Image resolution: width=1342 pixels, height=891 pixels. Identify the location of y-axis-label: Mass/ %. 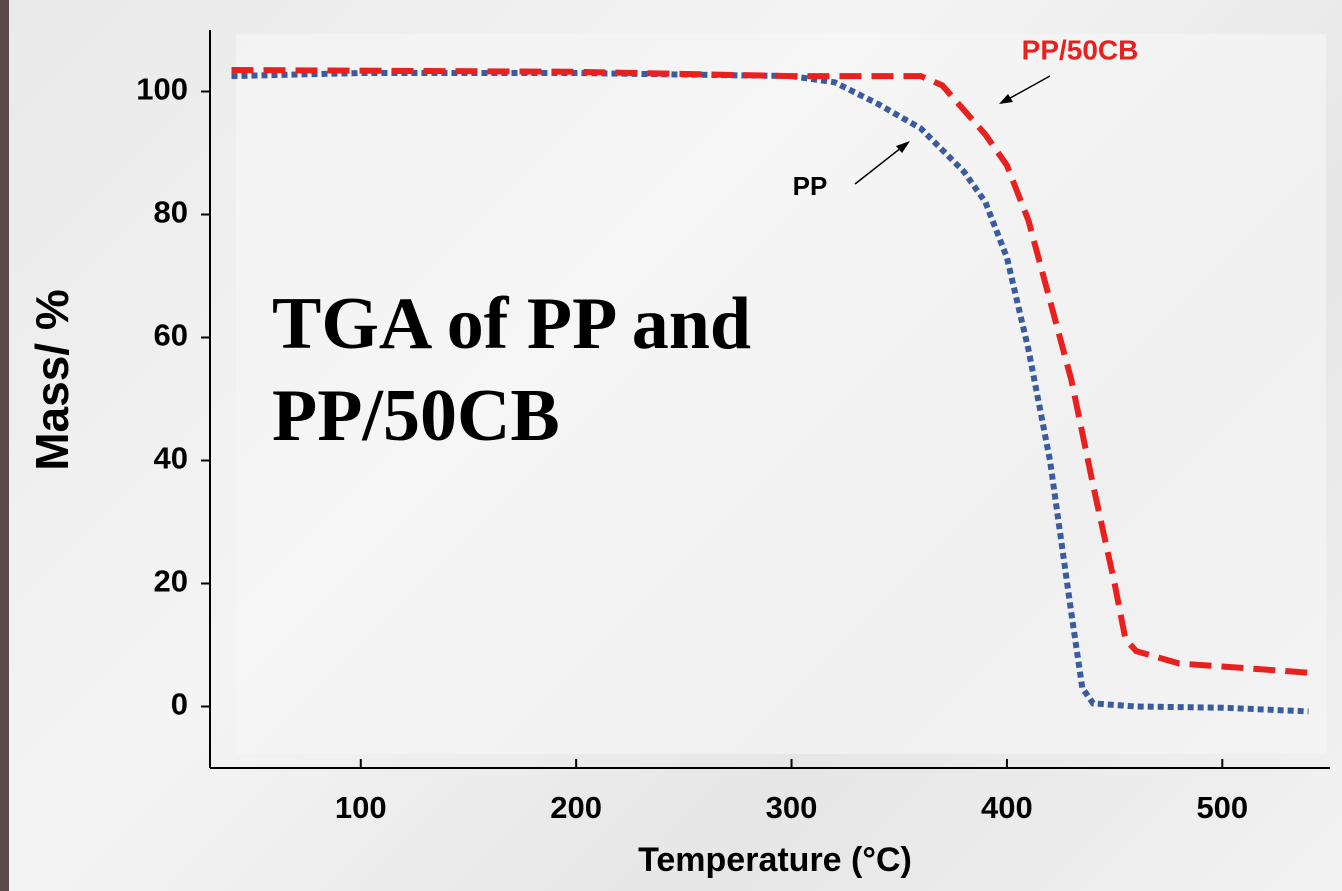
(52, 380).